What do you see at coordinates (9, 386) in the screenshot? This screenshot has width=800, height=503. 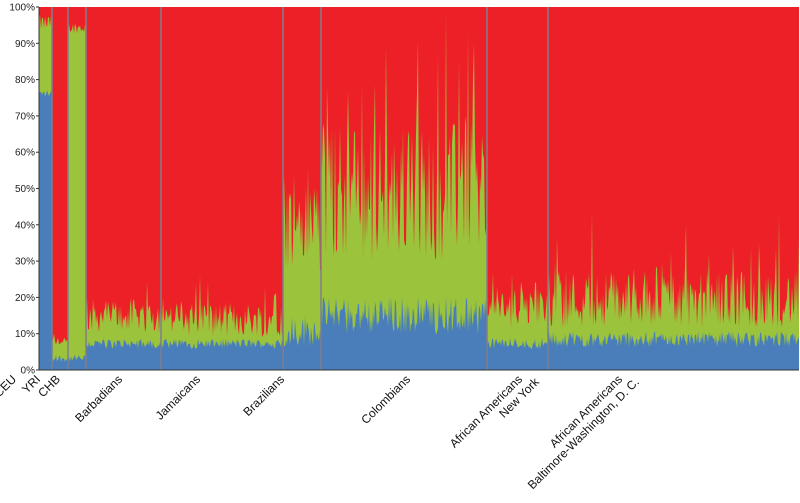 I see `x-group-label: CEU` at bounding box center [9, 386].